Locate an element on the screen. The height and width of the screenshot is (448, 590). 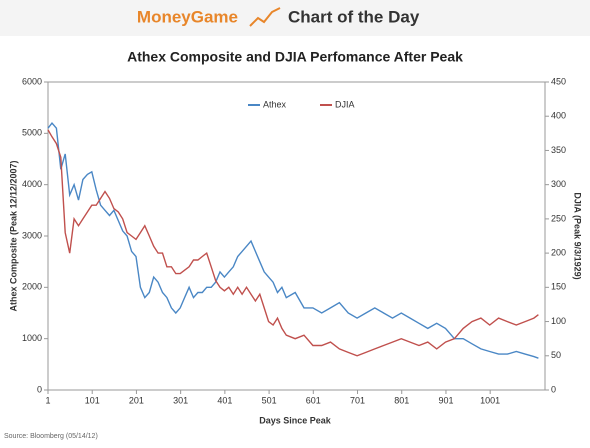
x-tick-label: 801 is located at coordinates (401, 400).